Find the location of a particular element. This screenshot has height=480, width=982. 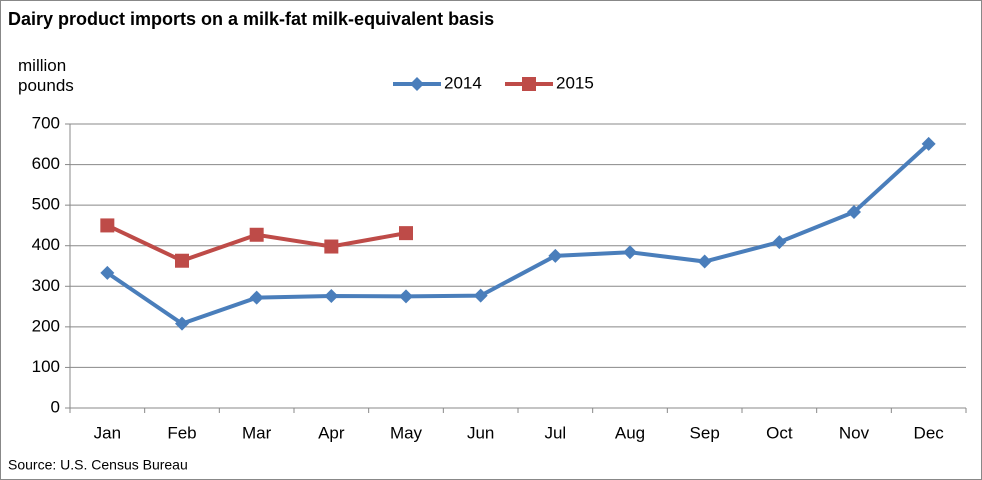

x-tick-label: May is located at coordinates (406, 432).